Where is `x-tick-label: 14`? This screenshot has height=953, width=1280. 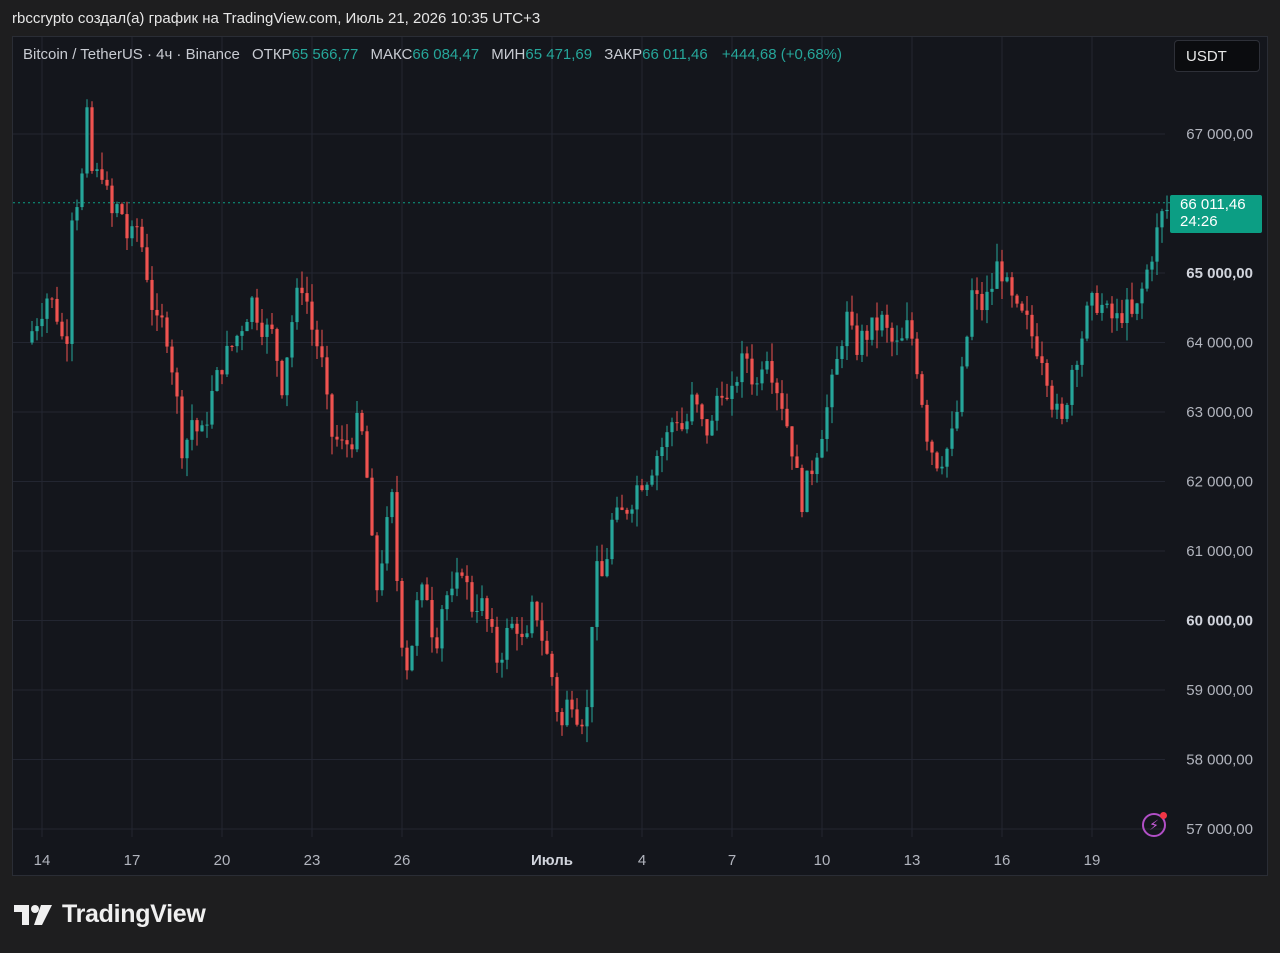
x-tick-label: 14 is located at coordinates (42, 860).